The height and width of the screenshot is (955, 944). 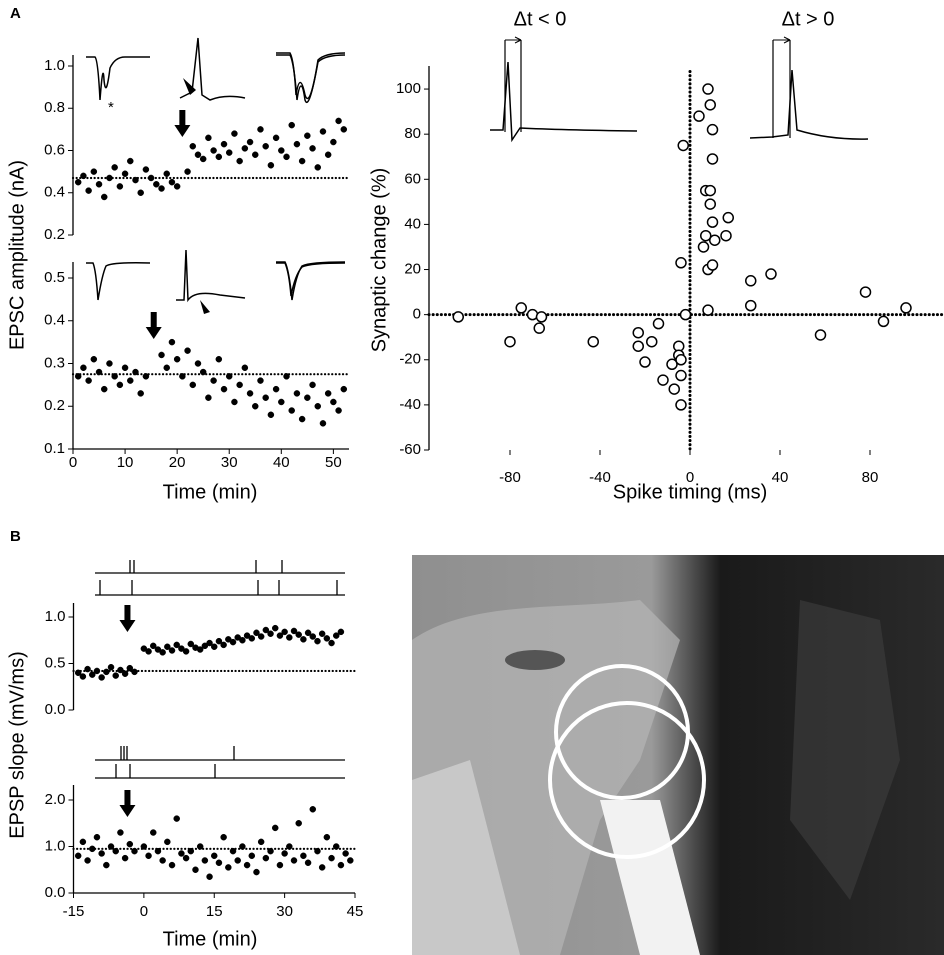 What do you see at coordinates (54, 107) in the screenshot?
I see `y-tick-label: 0.8` at bounding box center [54, 107].